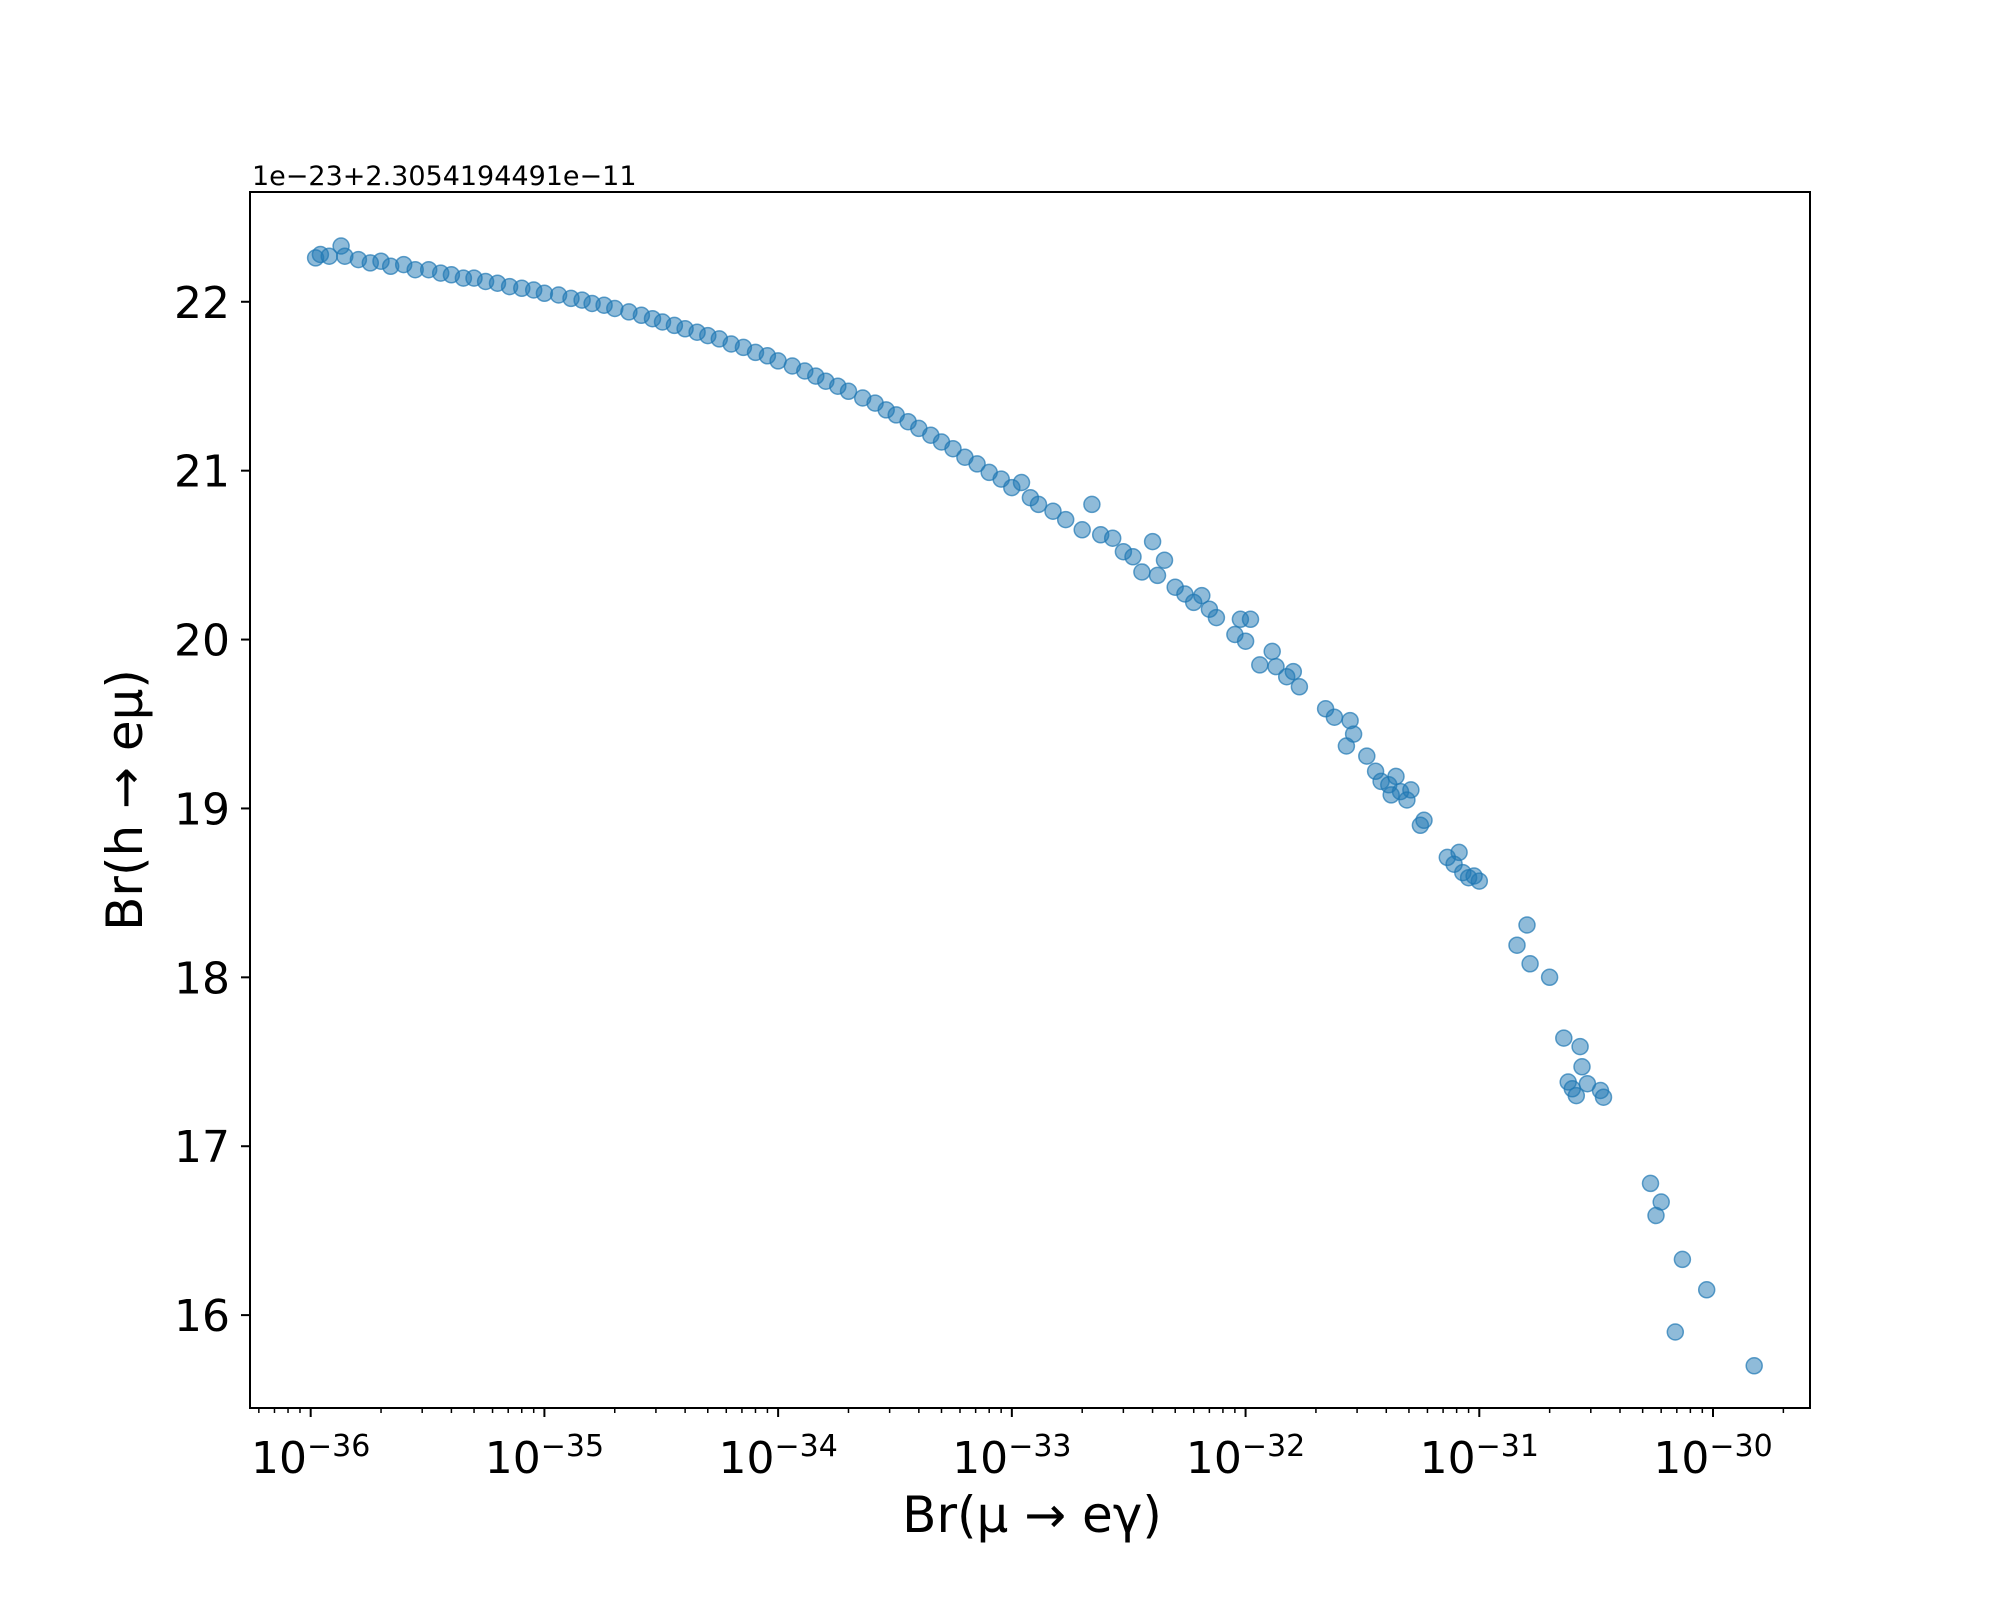  I want to click on x-tick-label: 10−31, so click(1479, 1456).